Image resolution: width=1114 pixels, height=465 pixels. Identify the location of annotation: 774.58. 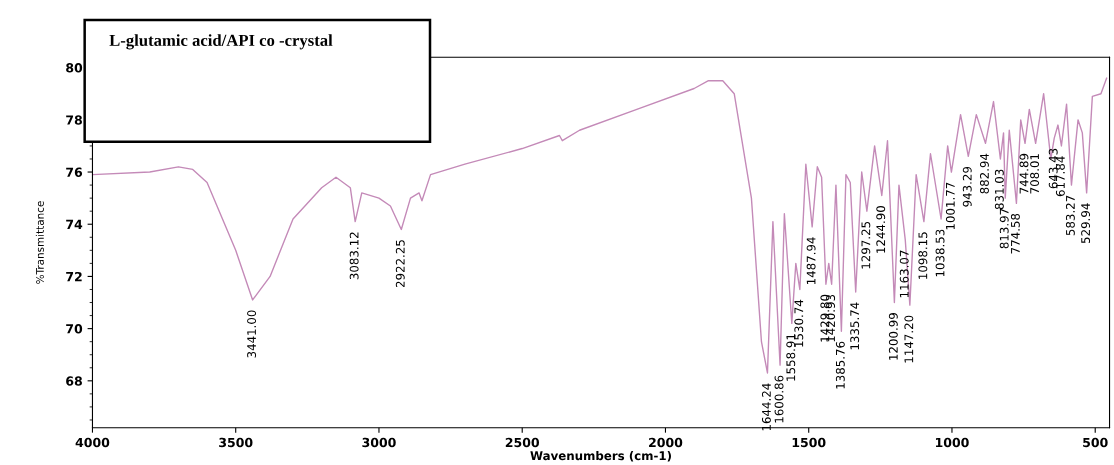
(1015, 233).